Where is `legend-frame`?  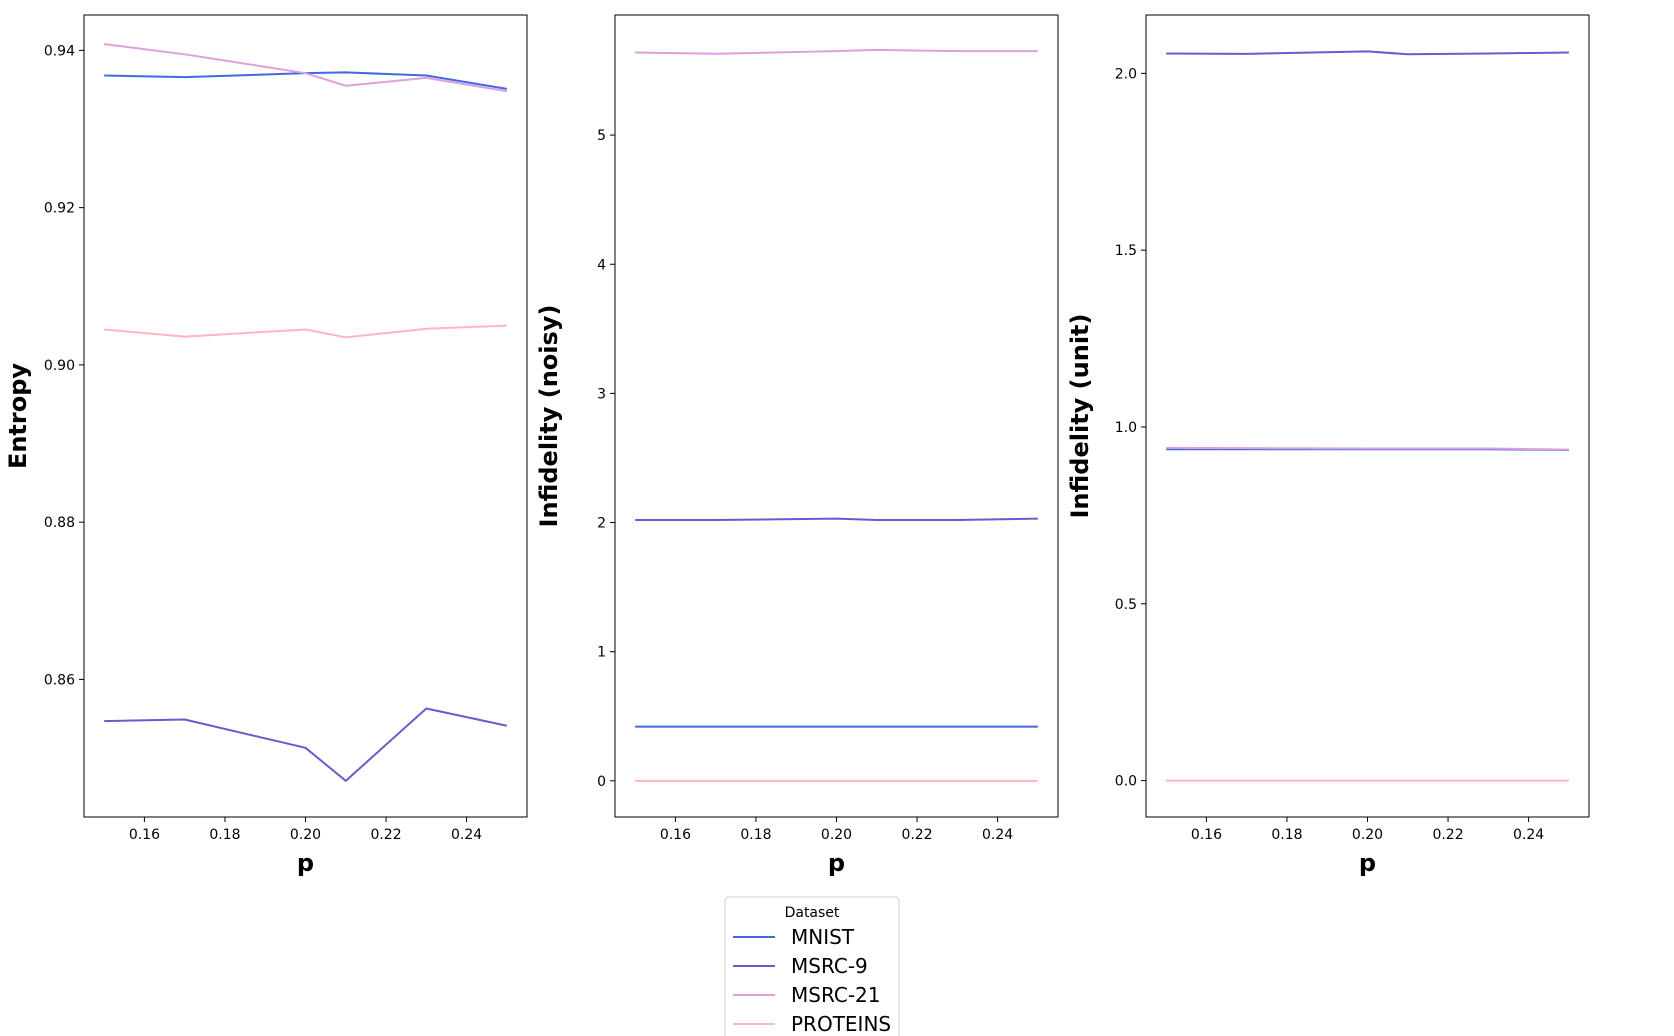
legend-frame is located at coordinates (812, 966).